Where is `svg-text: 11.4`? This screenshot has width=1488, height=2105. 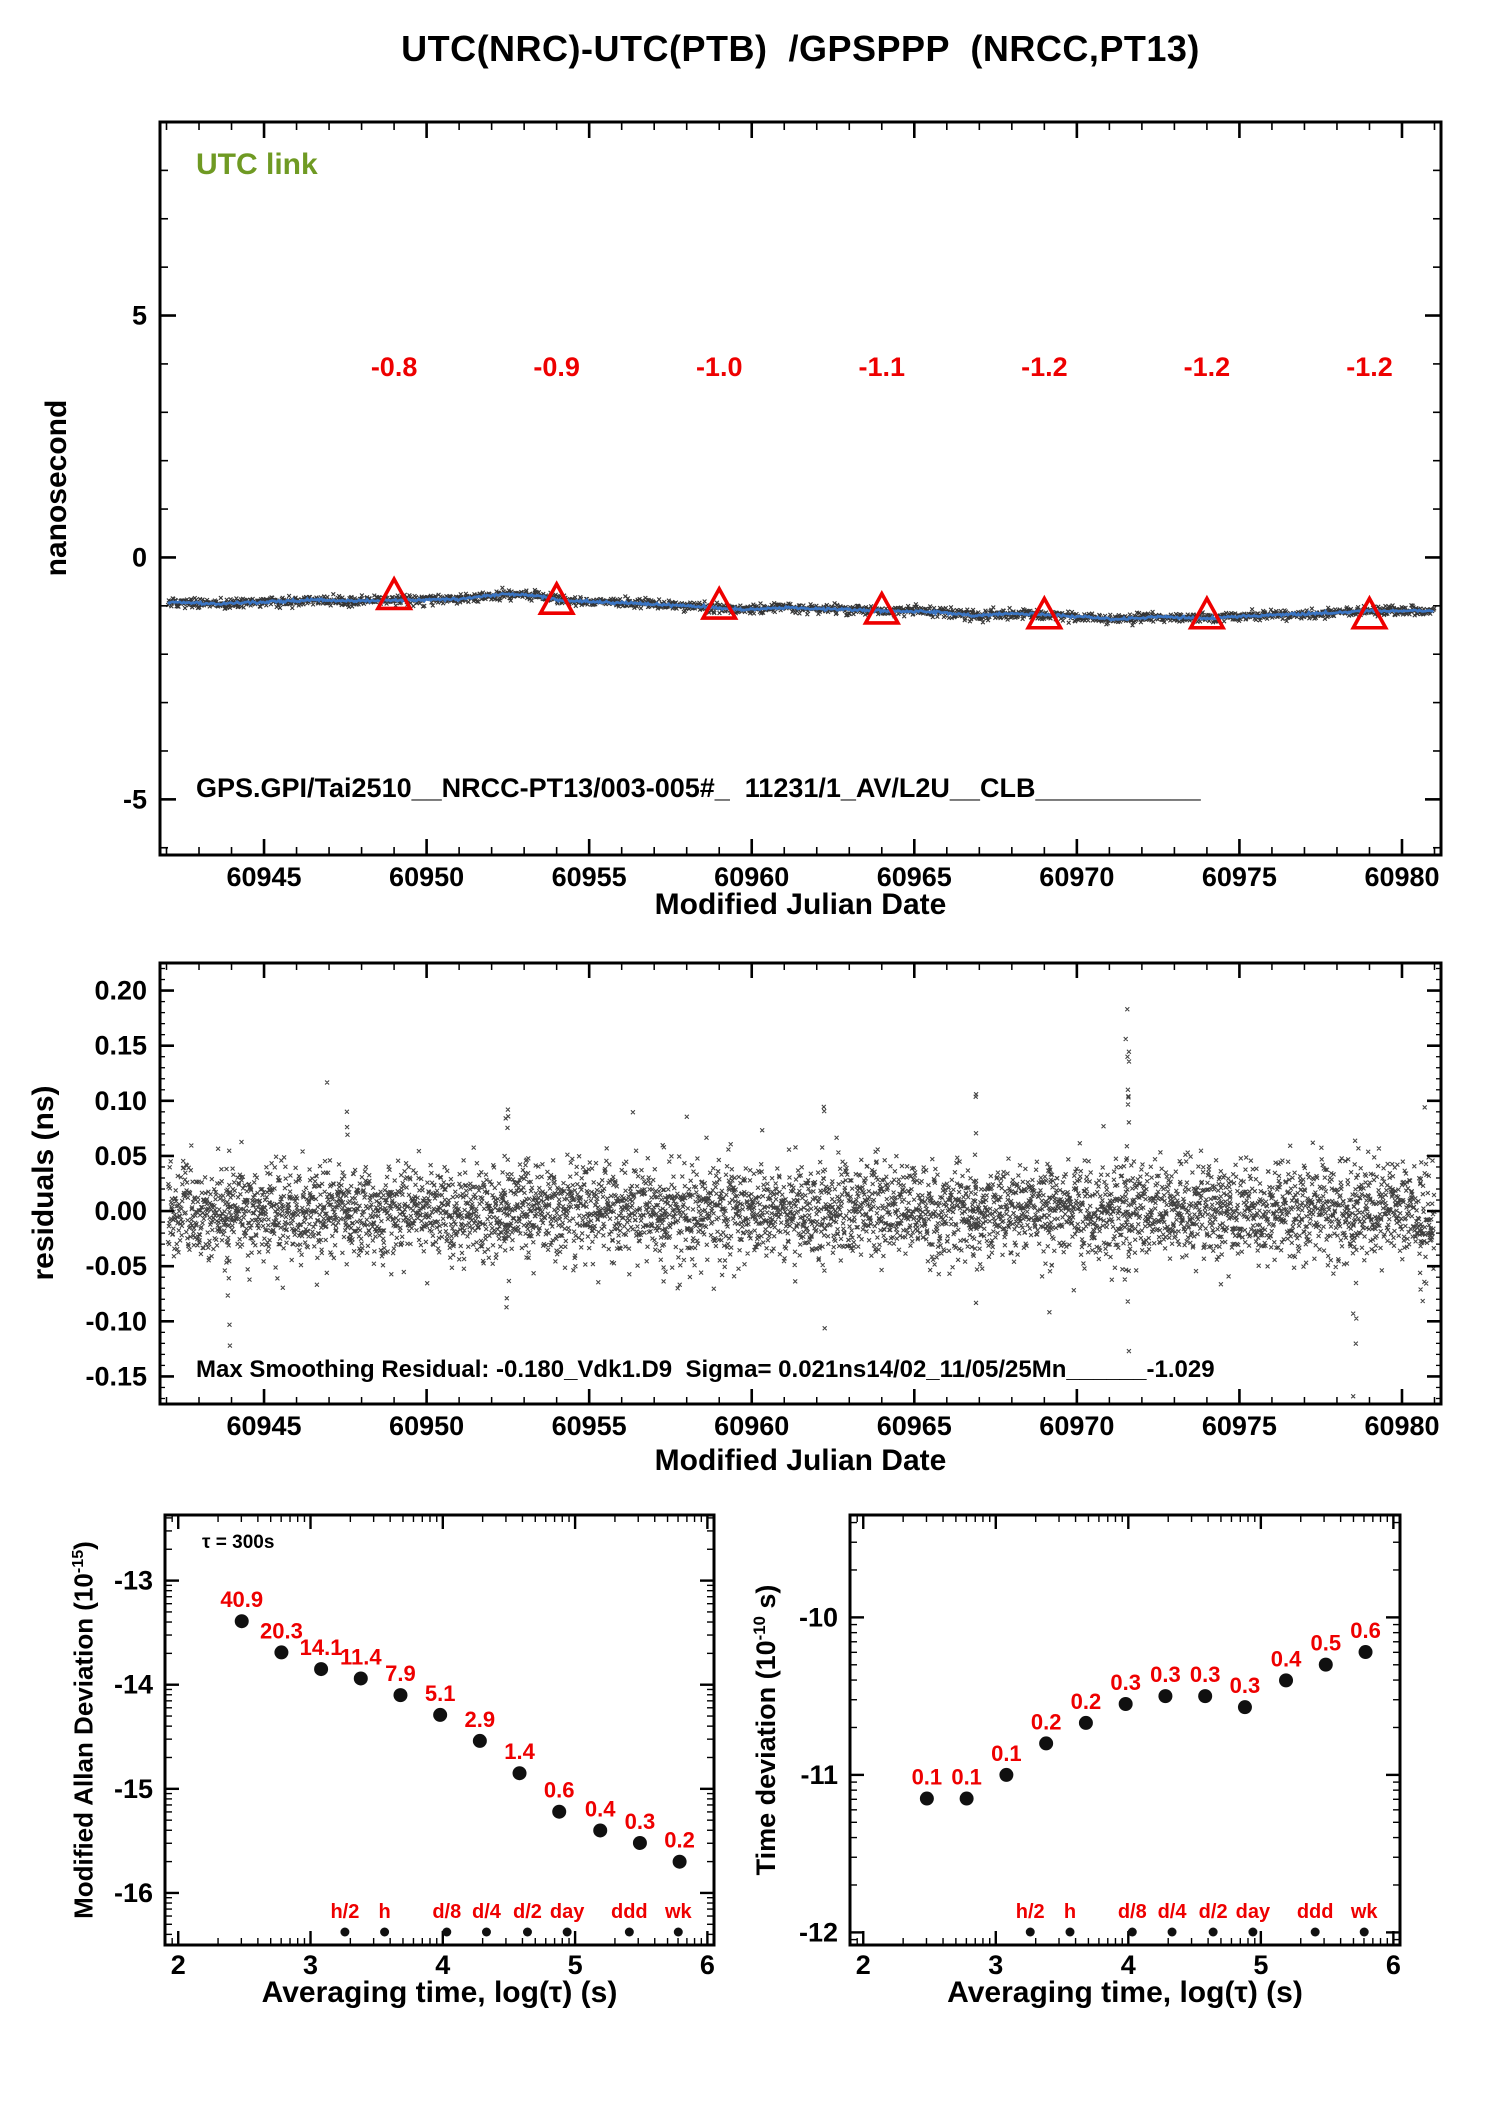 svg-text: 11.4 is located at coordinates (361, 1656).